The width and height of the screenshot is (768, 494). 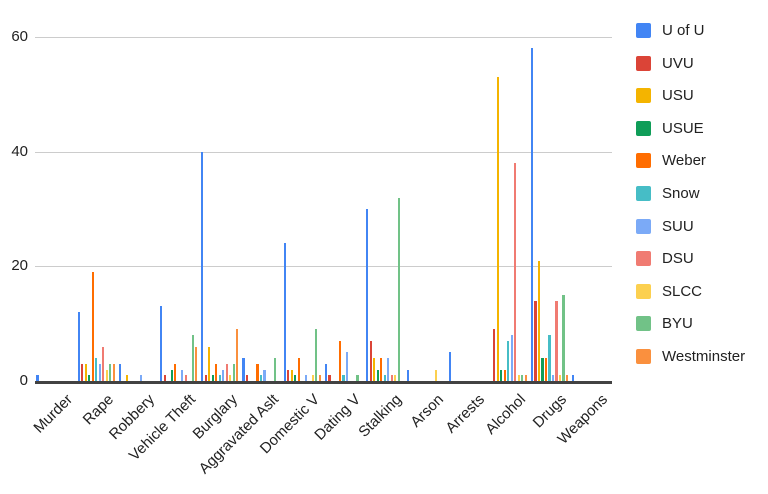 What do you see at coordinates (388, 369) in the screenshot?
I see `bar-suu-stalking` at bounding box center [388, 369].